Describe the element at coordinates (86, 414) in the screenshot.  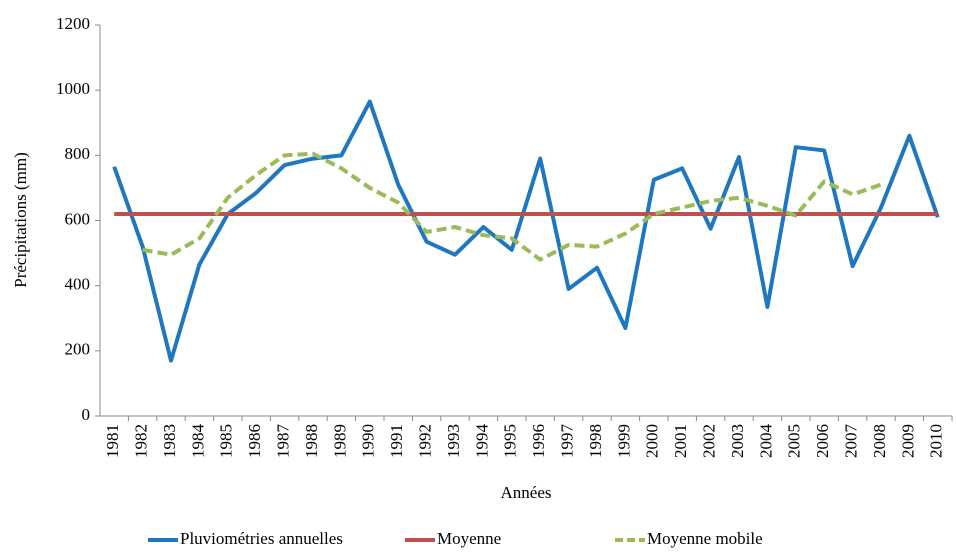
I see `y-tick-label: 0` at that location.